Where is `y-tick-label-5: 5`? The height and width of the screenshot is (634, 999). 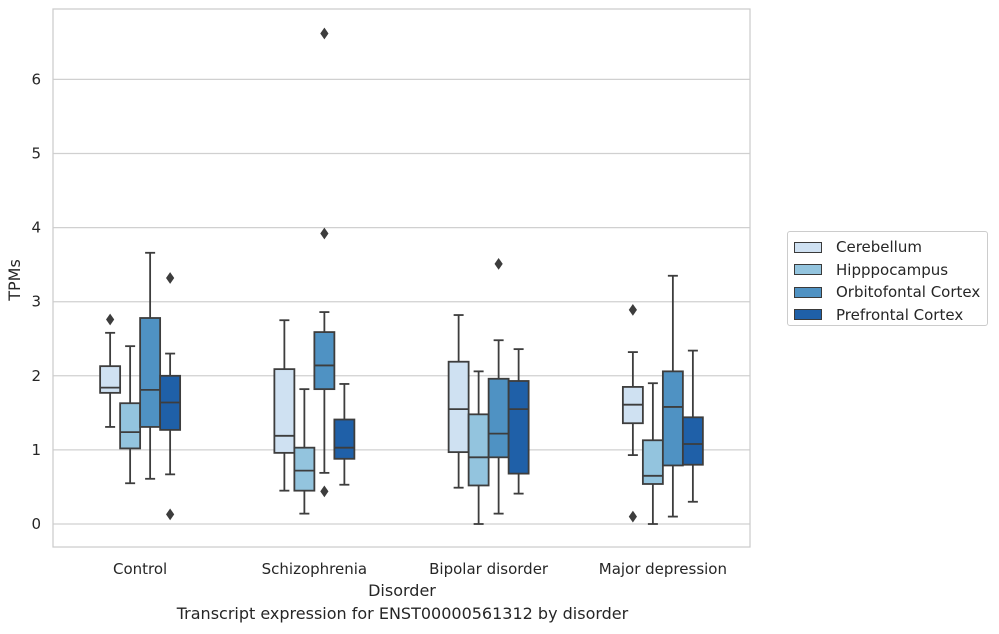 y-tick-label-5: 5 is located at coordinates (36, 154).